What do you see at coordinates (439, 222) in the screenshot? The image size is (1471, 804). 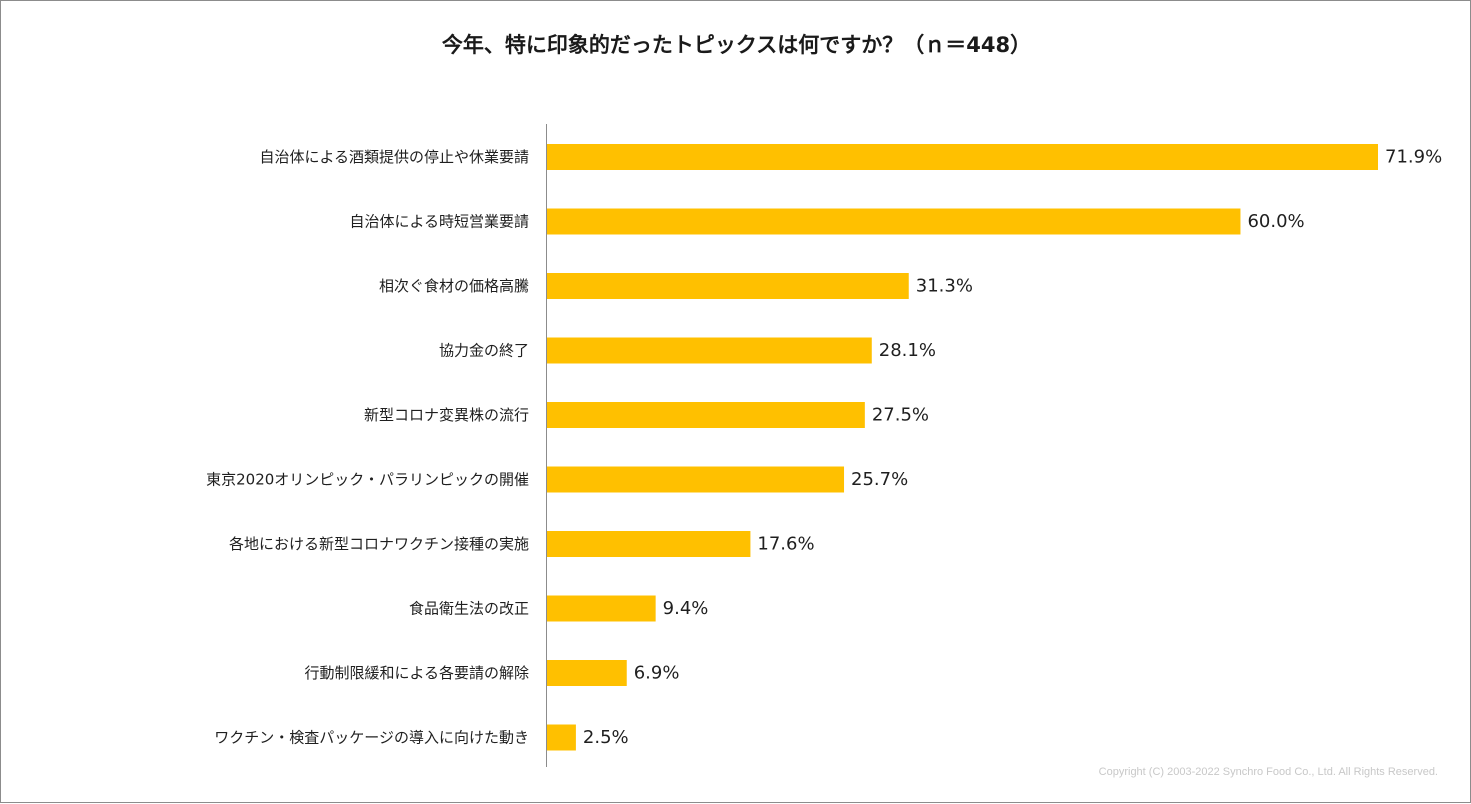 I see `category-label: 自治体による時短営業要請` at bounding box center [439, 222].